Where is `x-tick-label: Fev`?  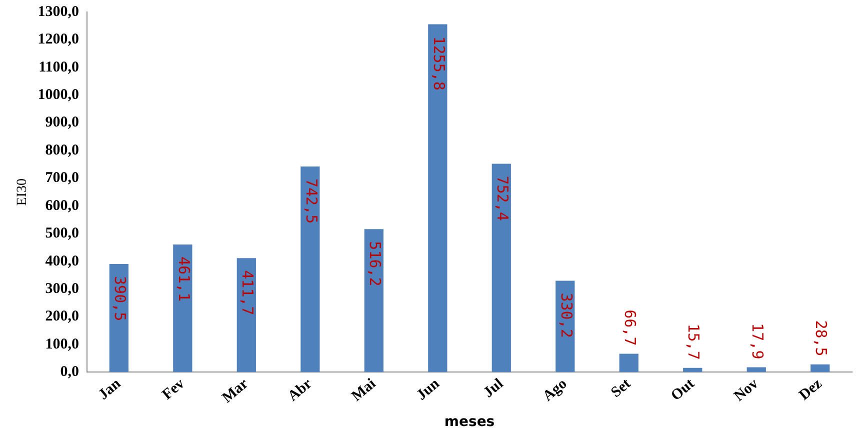 x-tick-label: Fev is located at coordinates (174, 390).